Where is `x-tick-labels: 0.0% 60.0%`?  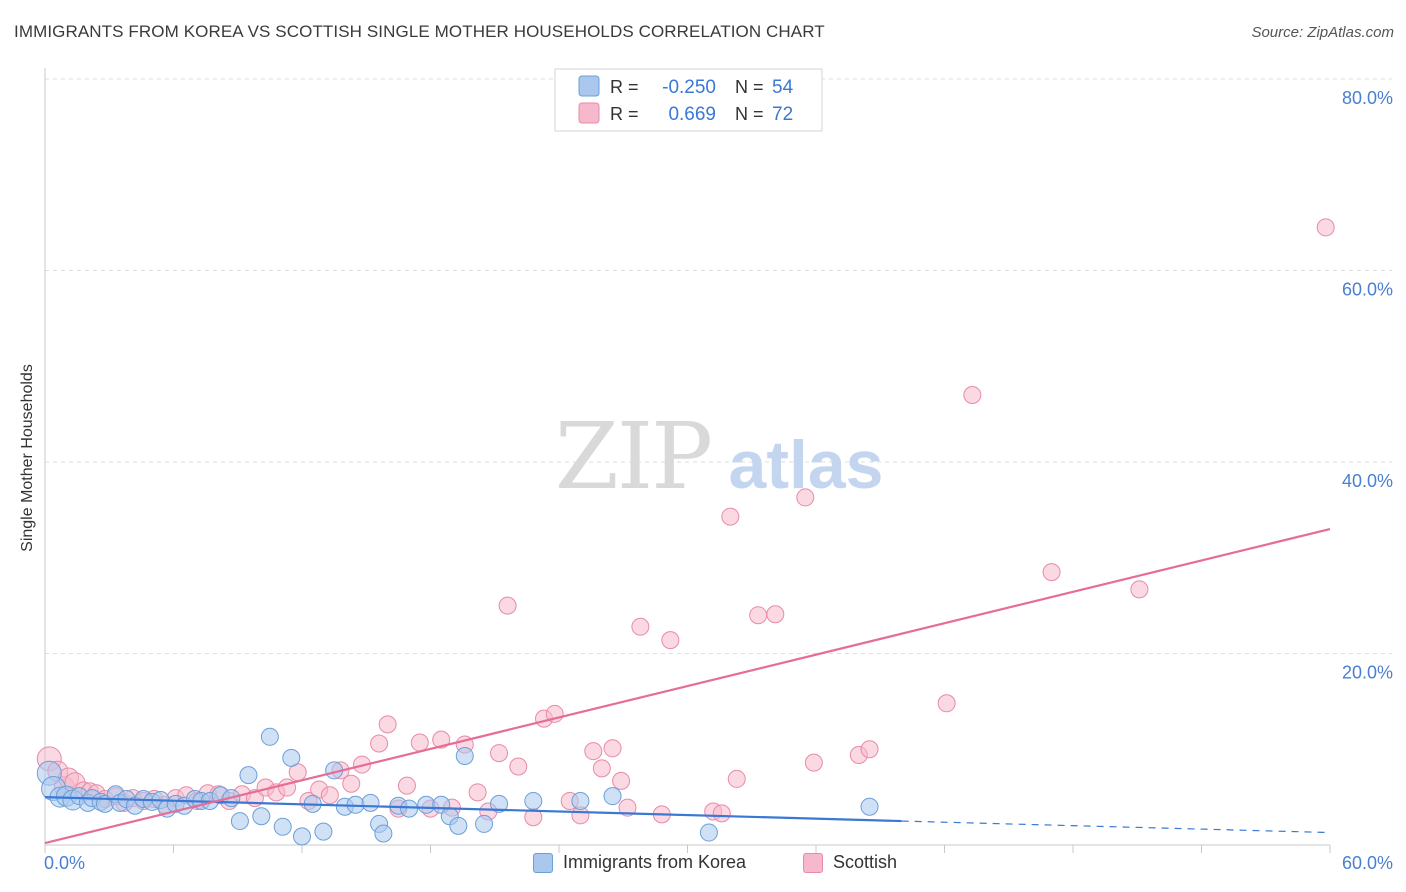
x-tick-labels: 0.0% 60.0% is located at coordinates (718, 863).